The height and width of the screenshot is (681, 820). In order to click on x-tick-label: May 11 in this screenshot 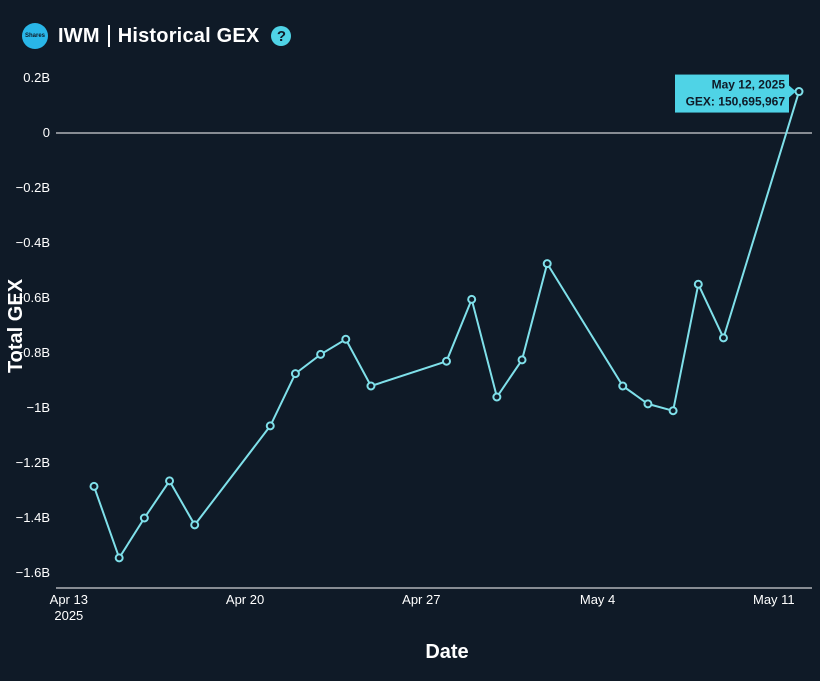, I will do `click(774, 599)`.